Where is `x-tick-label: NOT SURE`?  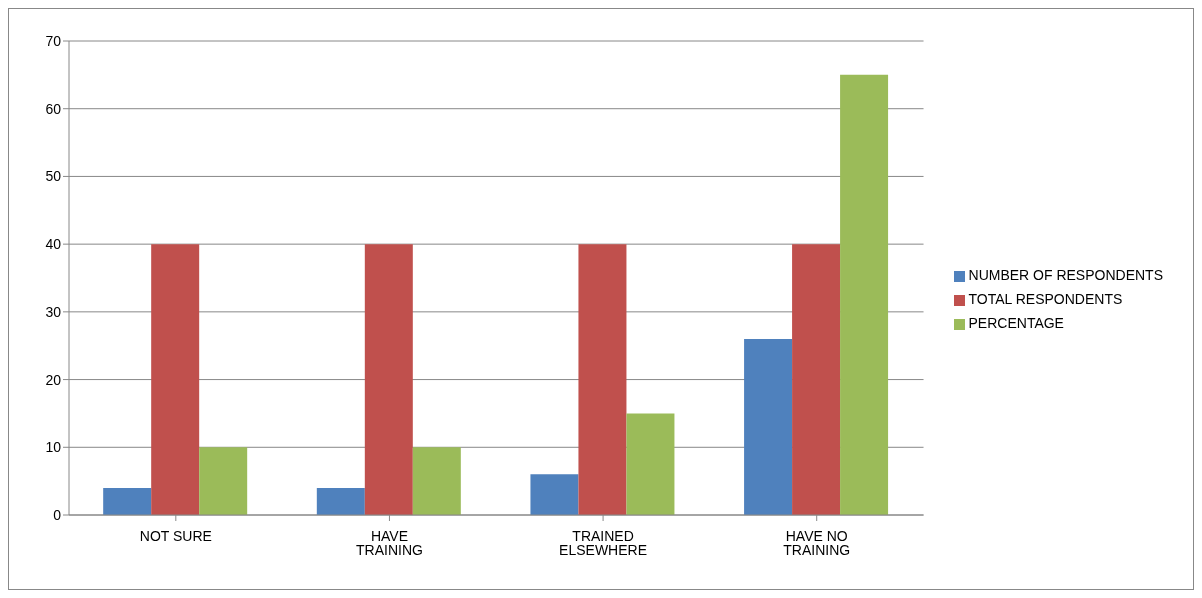
x-tick-label: NOT SURE is located at coordinates (175, 535).